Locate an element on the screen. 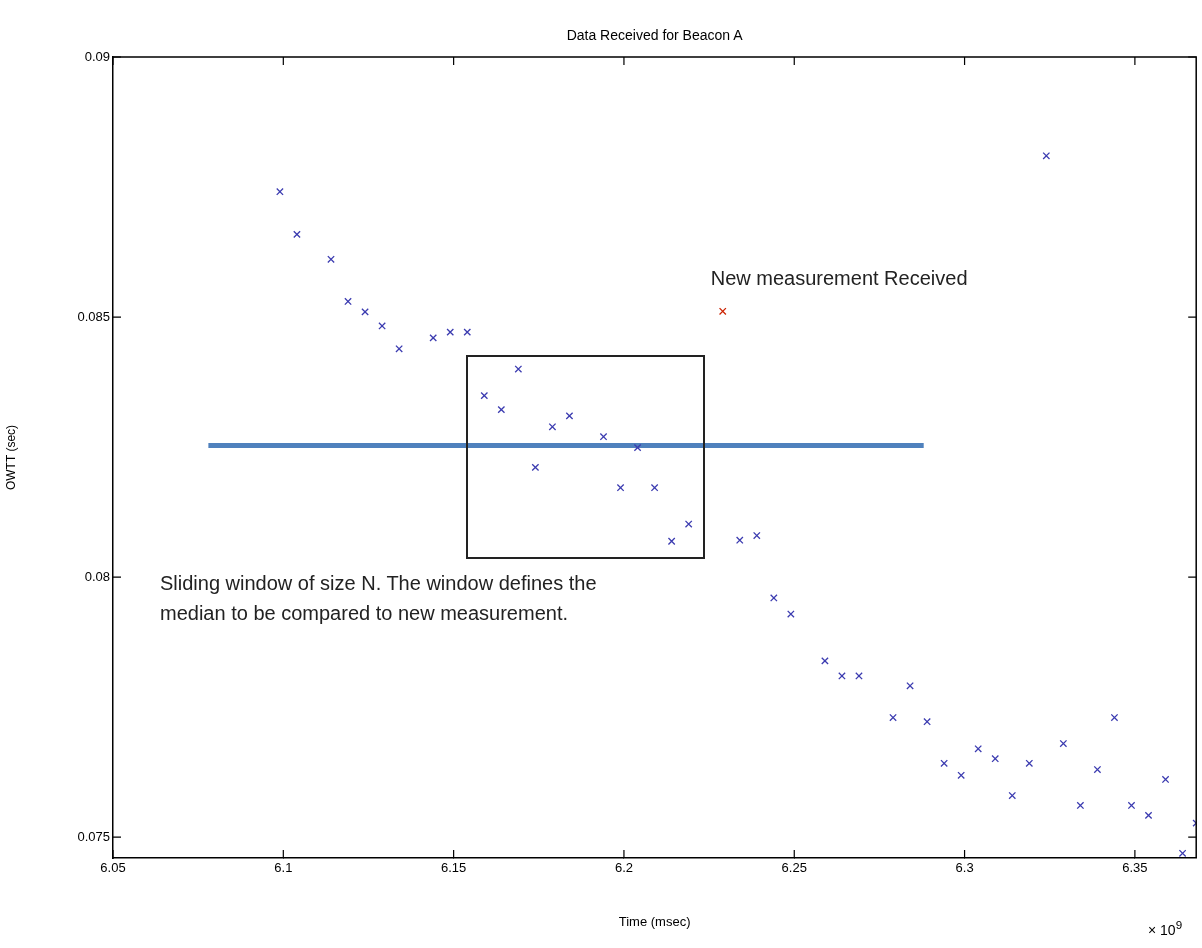 Image resolution: width=1202 pixels, height=948 pixels. x-tick-label: 6.35 is located at coordinates (1135, 868).